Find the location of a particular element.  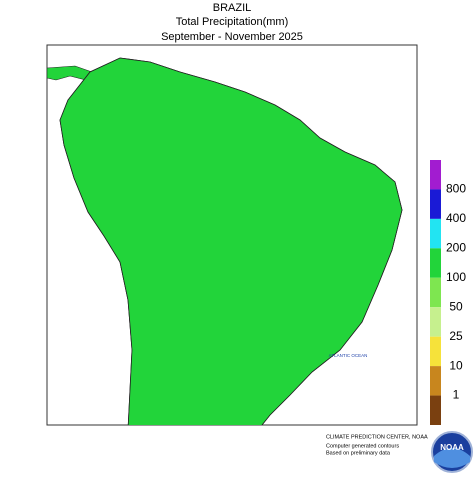

legend-label: 800 is located at coordinates (456, 189).